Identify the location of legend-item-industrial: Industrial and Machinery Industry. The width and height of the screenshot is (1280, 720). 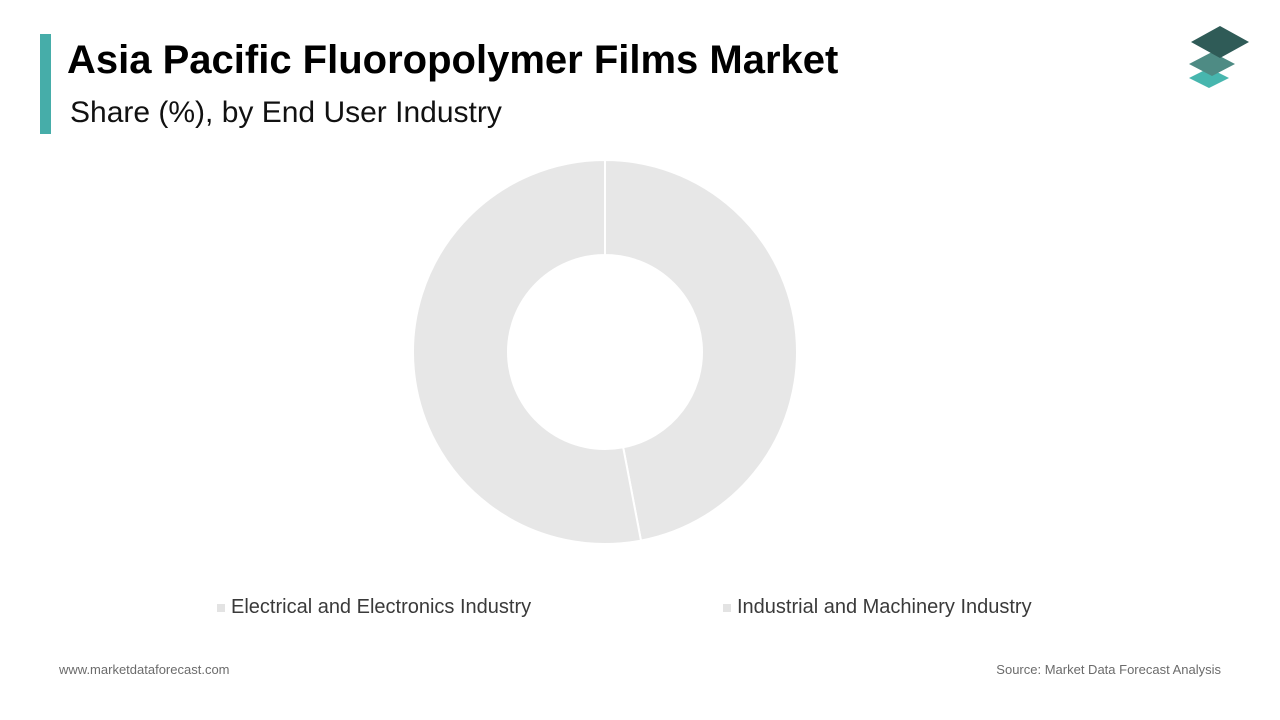
(877, 607).